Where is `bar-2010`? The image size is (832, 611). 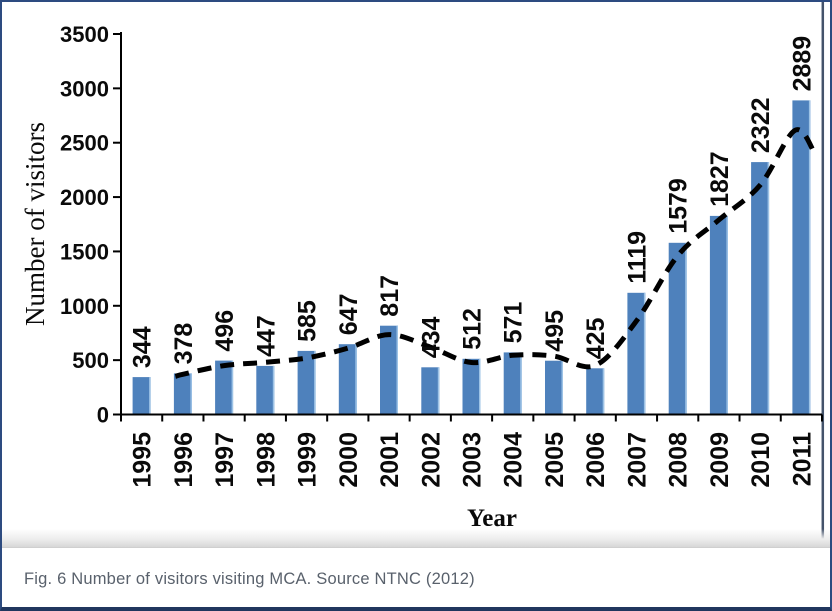 bar-2010 is located at coordinates (760, 288).